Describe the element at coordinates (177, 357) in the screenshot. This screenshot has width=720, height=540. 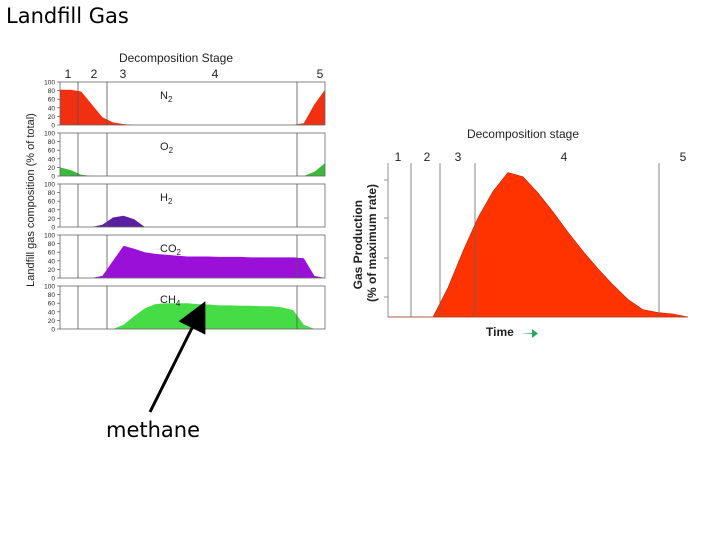
I see `methane-callout-arrow` at that location.